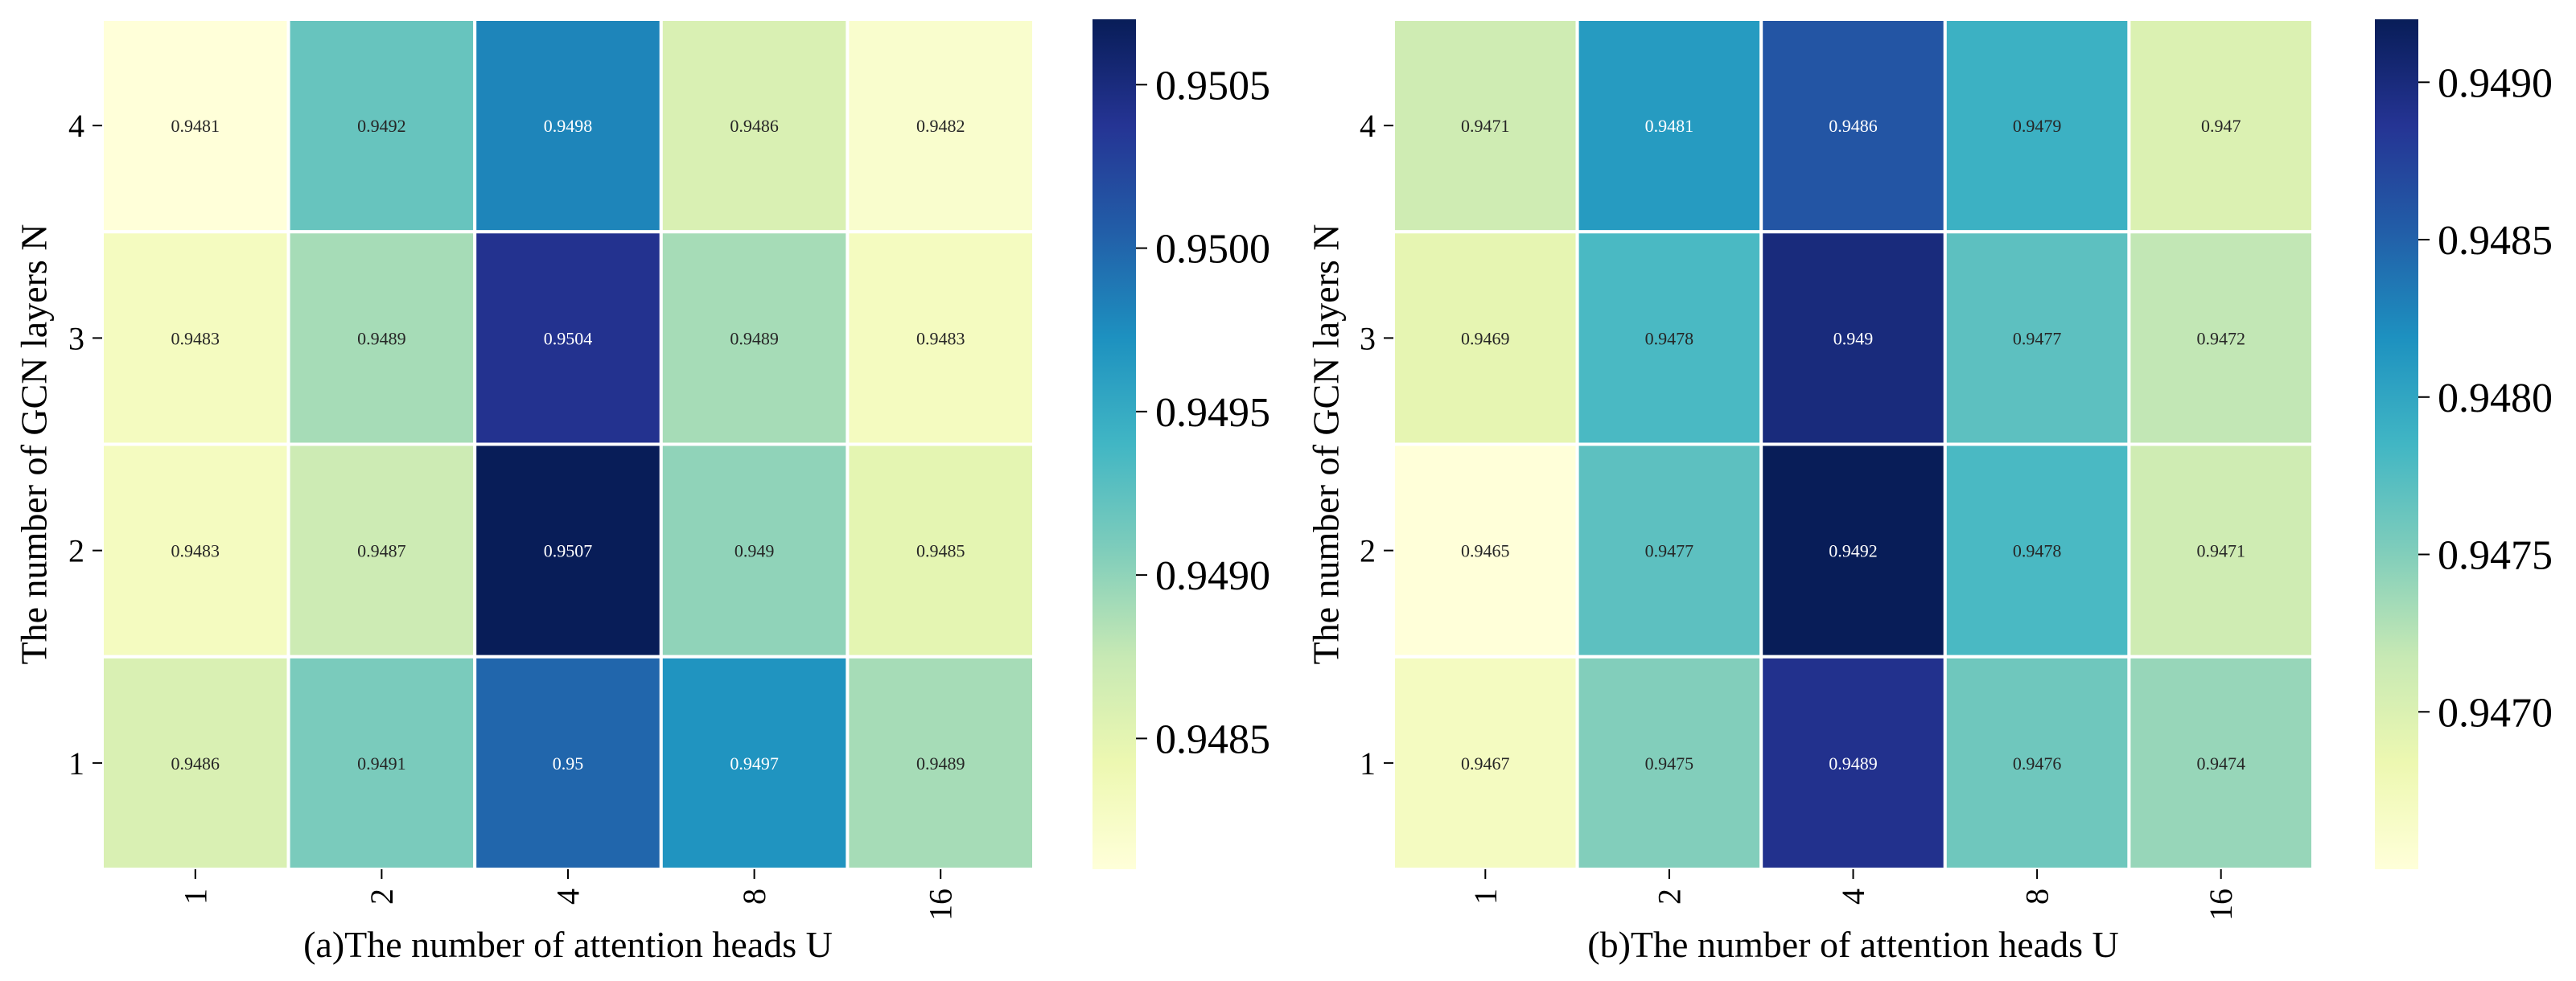 The image size is (2576, 981). I want to click on cell-value-label: 0.9498, so click(568, 126).